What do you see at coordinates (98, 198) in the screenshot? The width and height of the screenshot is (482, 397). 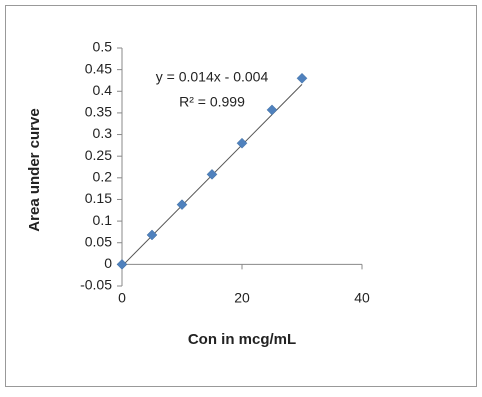 I see `y-tick-label: 0.15` at bounding box center [98, 198].